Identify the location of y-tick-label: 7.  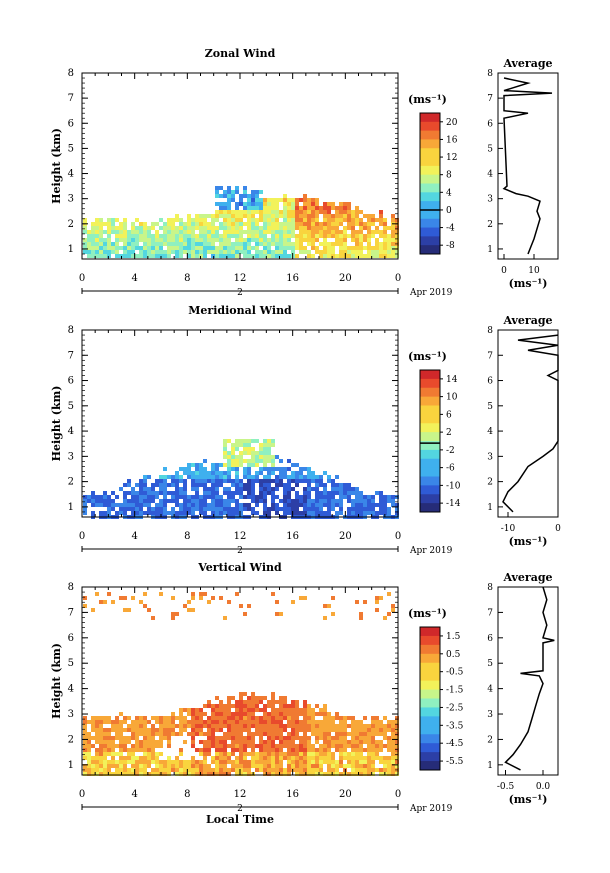
(71, 612).